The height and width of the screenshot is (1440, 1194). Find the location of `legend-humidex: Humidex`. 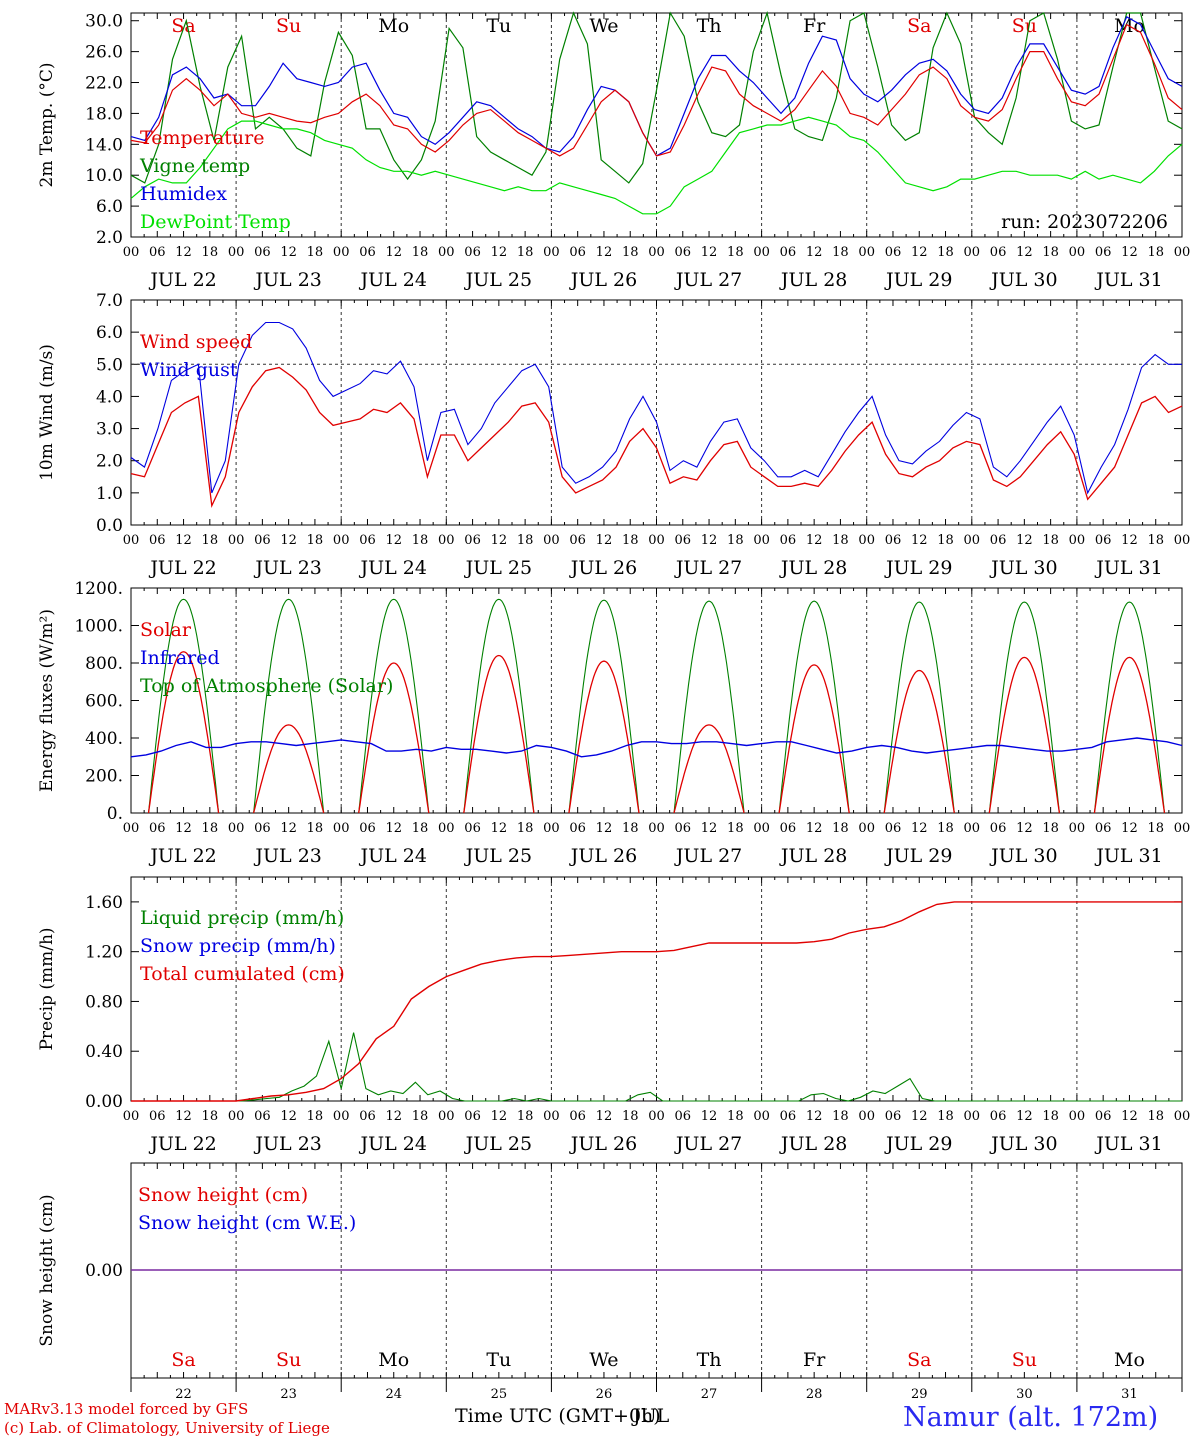

legend-humidex: Humidex is located at coordinates (183, 194).